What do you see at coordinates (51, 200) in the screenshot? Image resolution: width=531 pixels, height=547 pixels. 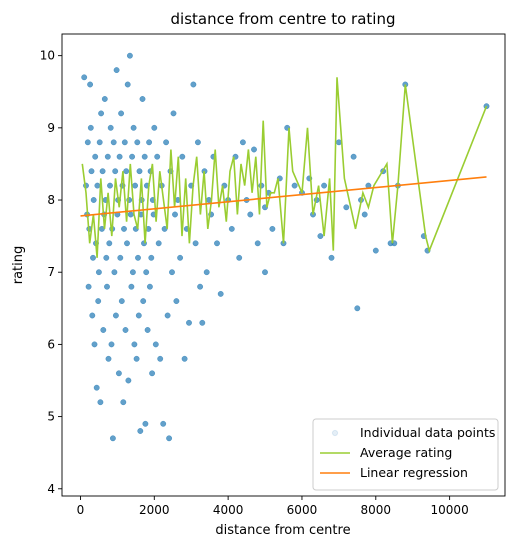 I see `y-tick-label: 8` at bounding box center [51, 200].